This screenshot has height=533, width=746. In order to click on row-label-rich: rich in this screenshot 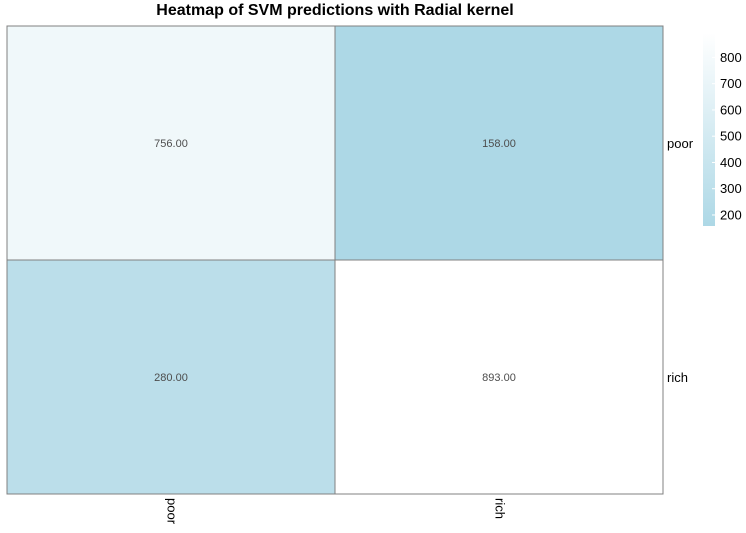, I will do `click(677, 377)`.